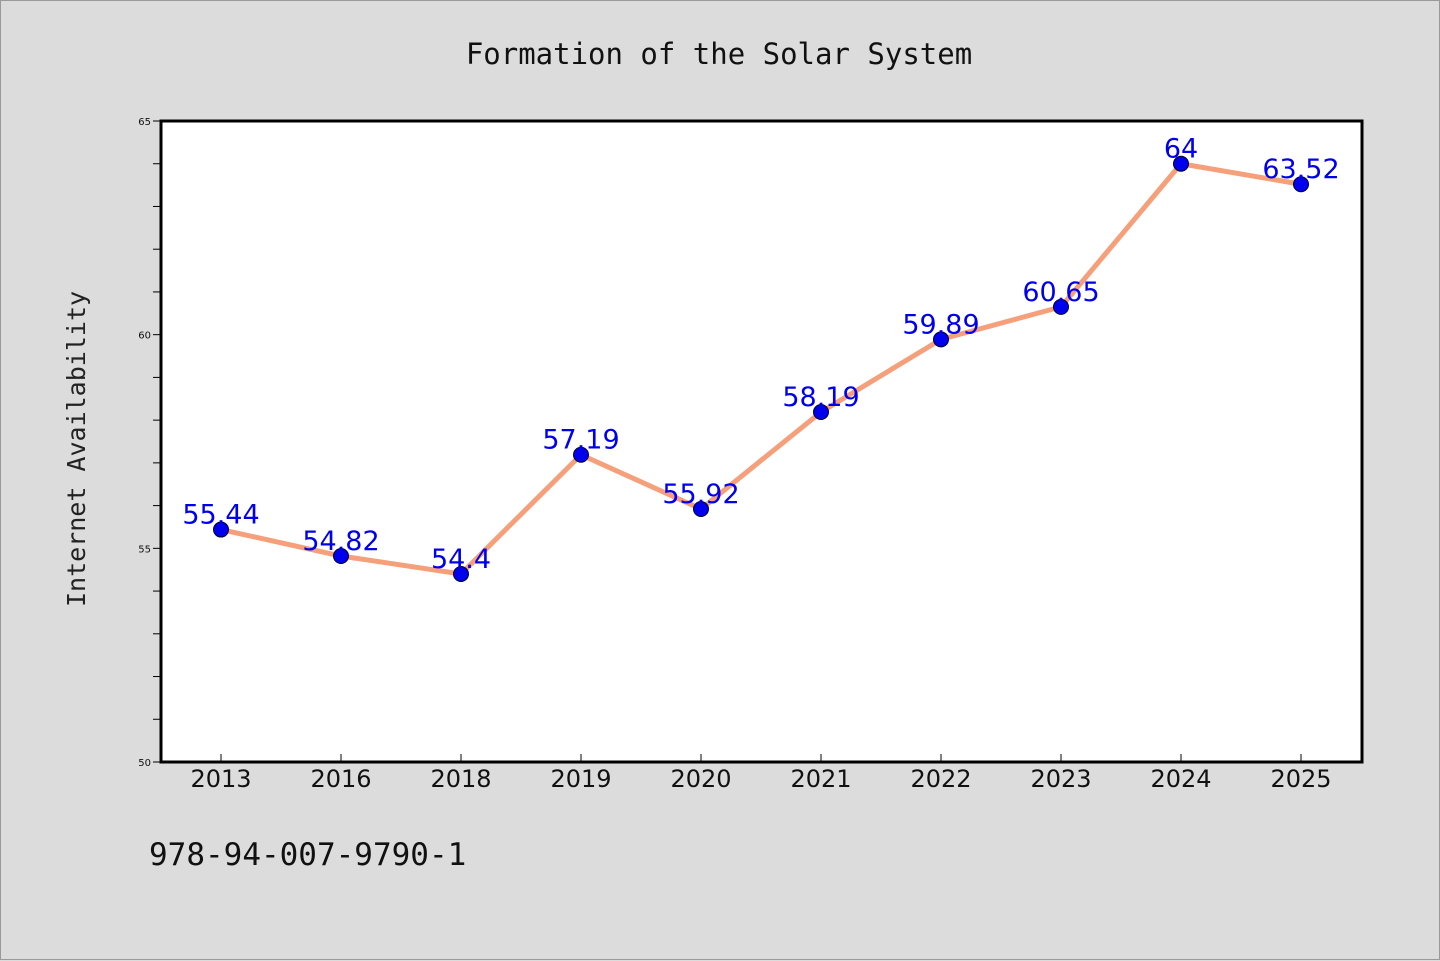 Image resolution: width=1440 pixels, height=961 pixels. Describe the element at coordinates (580, 440) in the screenshot. I see `data-label: 57.19` at that location.